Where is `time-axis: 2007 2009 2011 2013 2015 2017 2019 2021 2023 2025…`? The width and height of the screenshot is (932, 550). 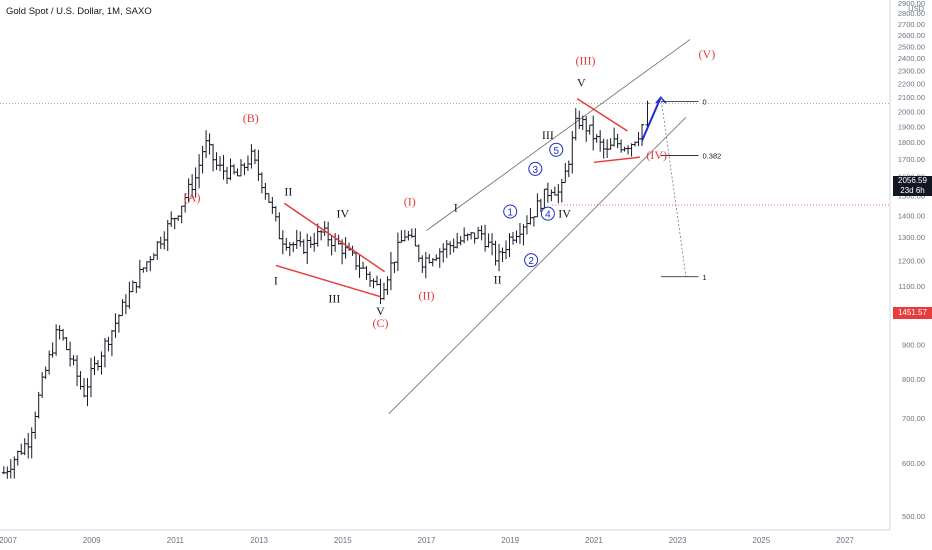 time-axis: 2007 2009 2011 2013 2015 2017 2019 2021 2023 2025… is located at coordinates (445, 537).